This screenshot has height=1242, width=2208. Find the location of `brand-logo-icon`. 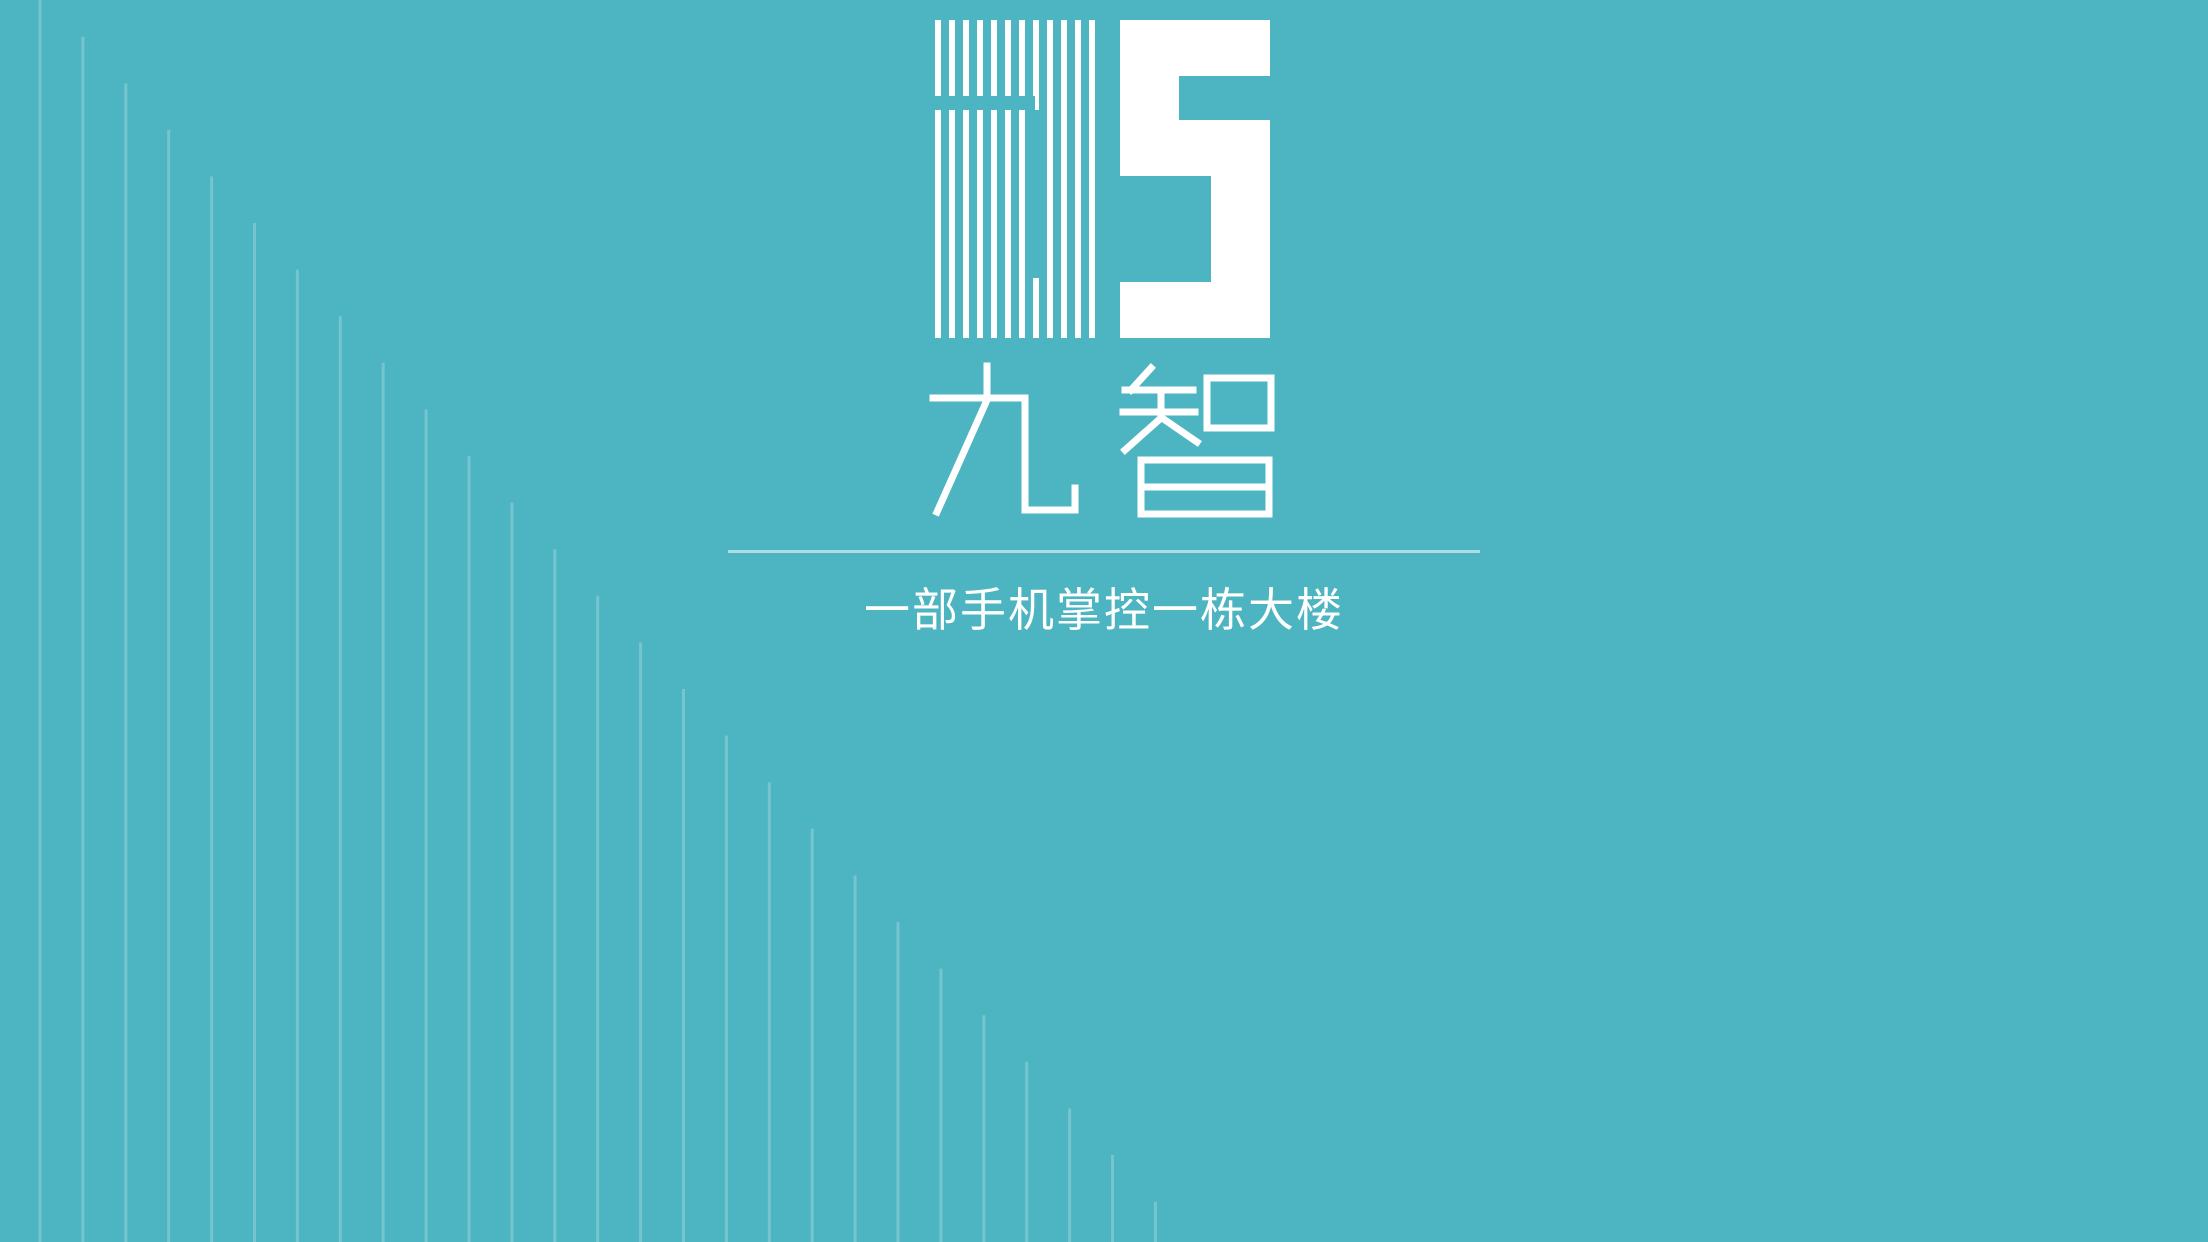

brand-logo-icon is located at coordinates (1102, 179).